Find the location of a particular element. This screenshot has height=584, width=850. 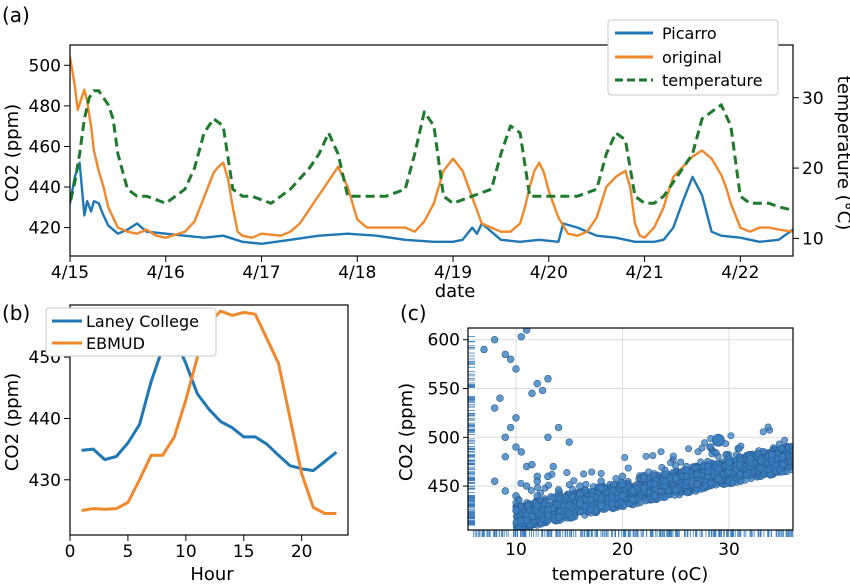

legend-label-temperature: temperature is located at coordinates (712, 80).